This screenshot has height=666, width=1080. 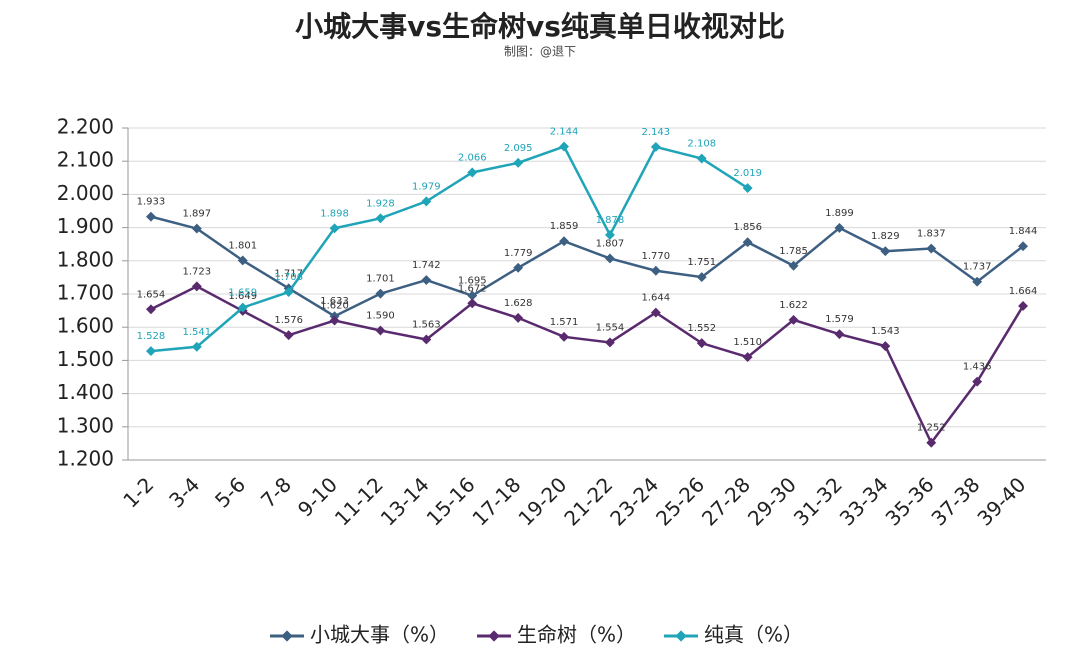 I want to click on data-label: 2.143, so click(x=656, y=132).